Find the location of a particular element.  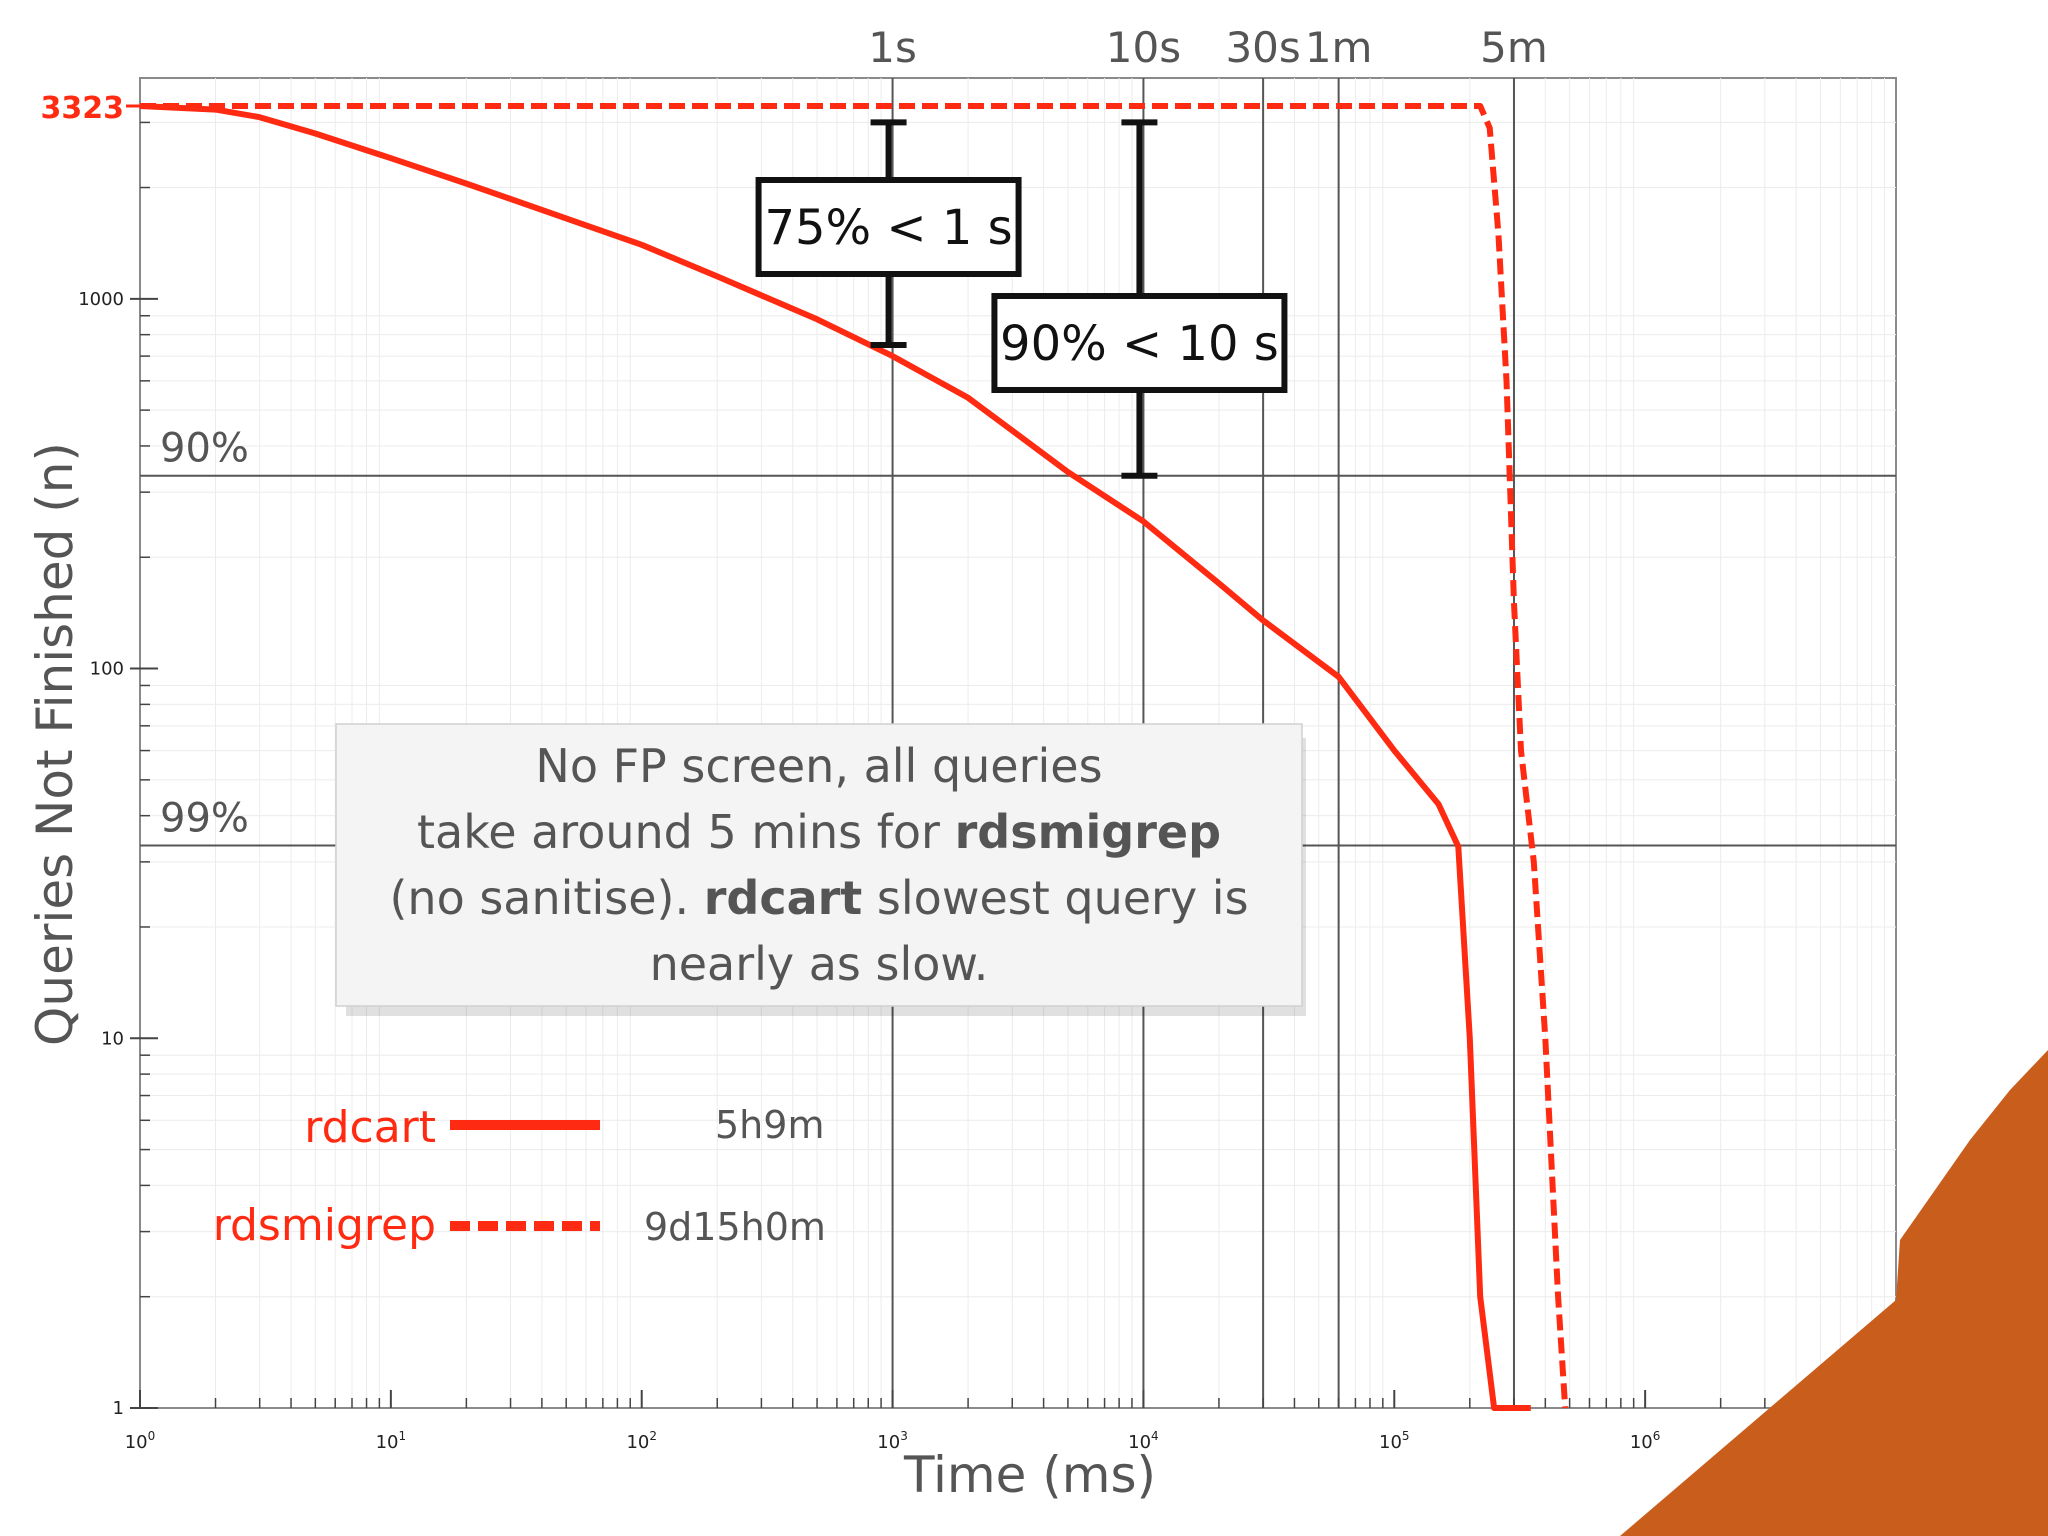

percentile-label: 90% is located at coordinates (204, 449).